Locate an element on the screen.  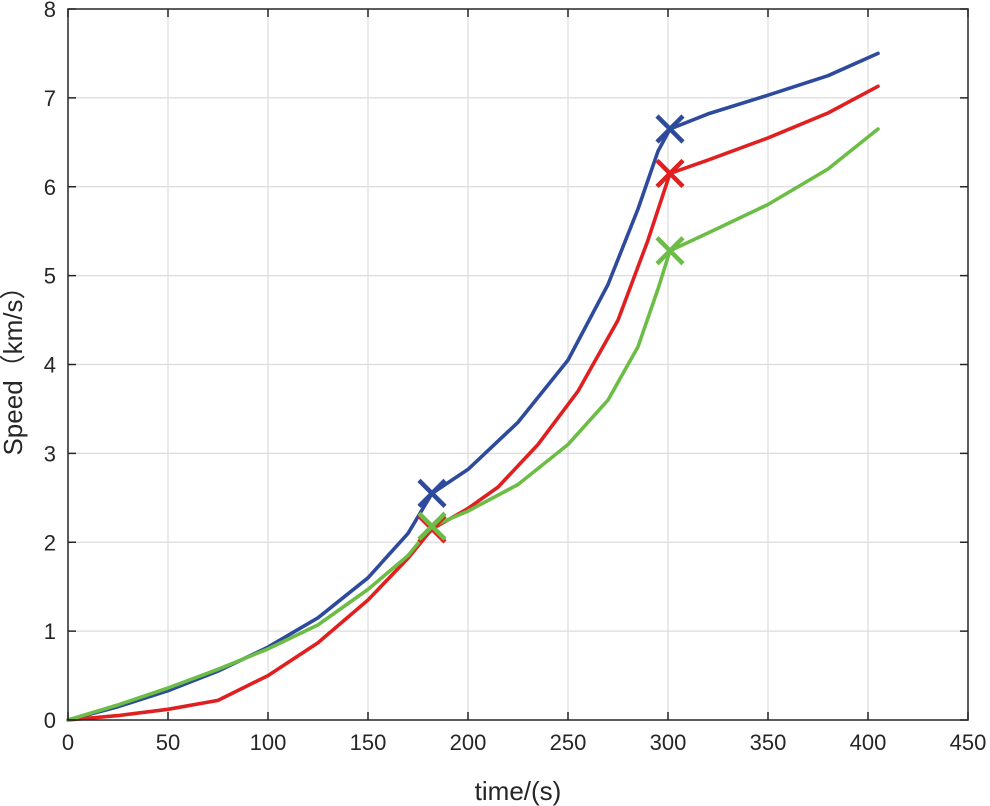
x-tick-label: 200 is located at coordinates (468, 742).